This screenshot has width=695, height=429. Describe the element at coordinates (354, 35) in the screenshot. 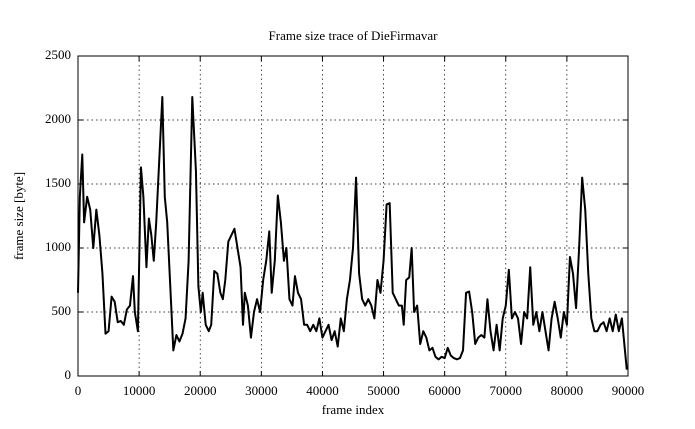

I see `chart-title: Frame size trace of DieFirmavar` at that location.